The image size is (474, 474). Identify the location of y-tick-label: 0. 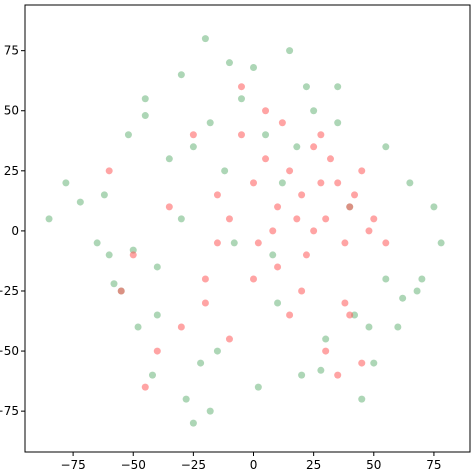
(15, 231).